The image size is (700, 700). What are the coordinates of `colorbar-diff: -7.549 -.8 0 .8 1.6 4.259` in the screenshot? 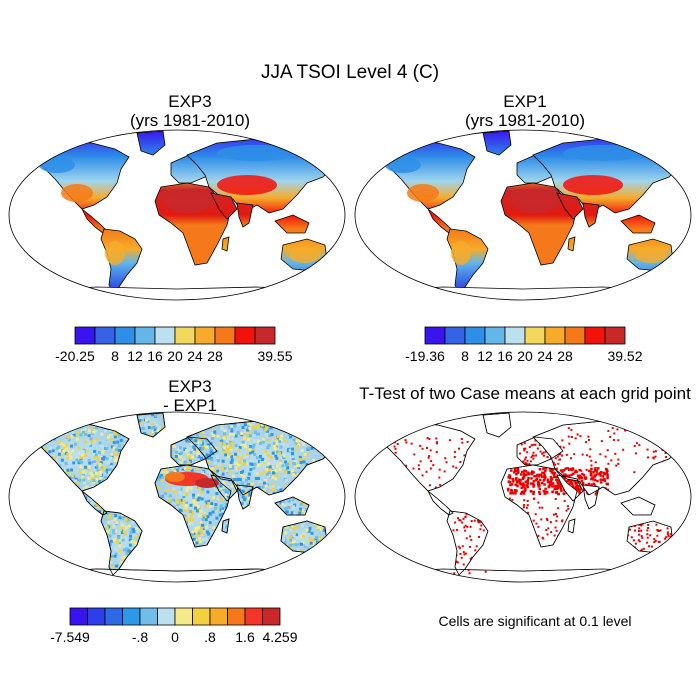 It's located at (174, 626).